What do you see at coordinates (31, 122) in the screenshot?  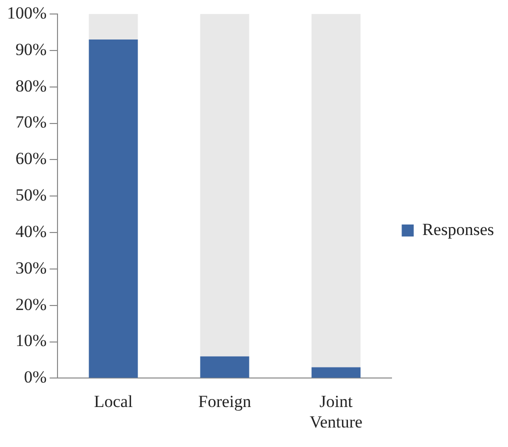 I see `y-tick-label: 70%` at bounding box center [31, 122].